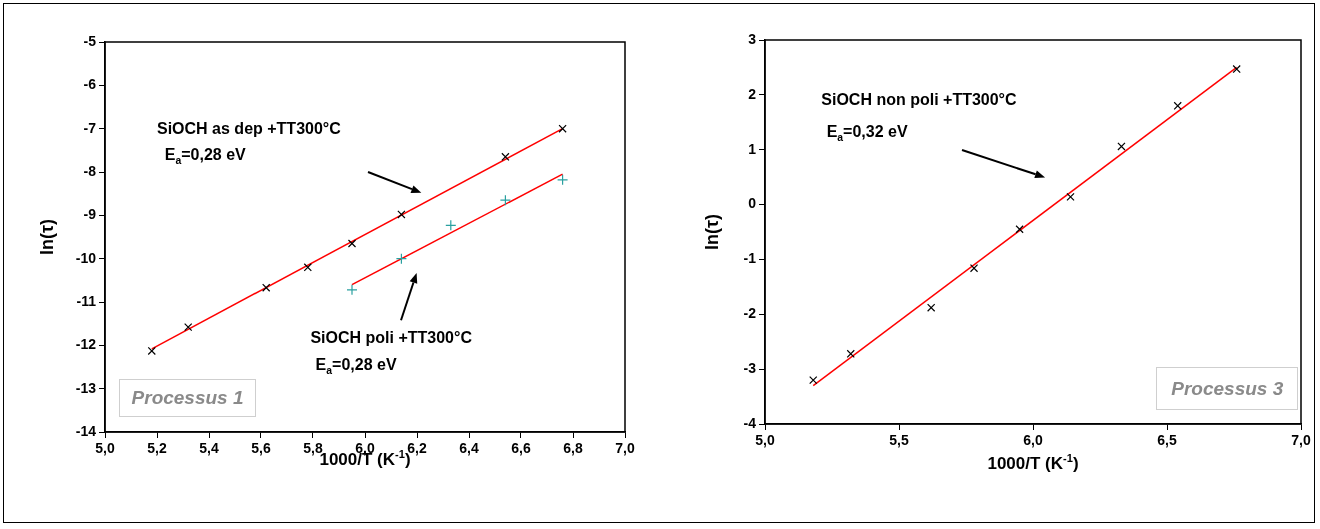 The image size is (1320, 529). I want to click on y-tick-label: -4, so click(750, 422).